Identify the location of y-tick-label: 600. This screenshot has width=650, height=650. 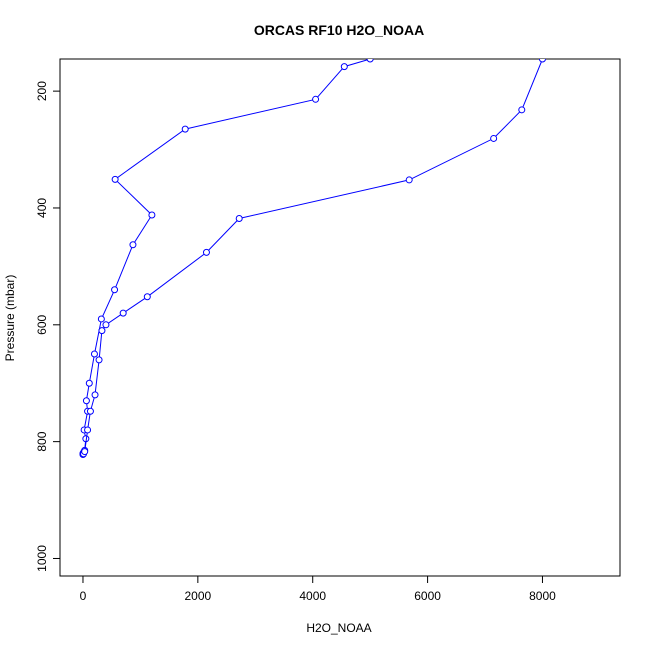
(42, 324).